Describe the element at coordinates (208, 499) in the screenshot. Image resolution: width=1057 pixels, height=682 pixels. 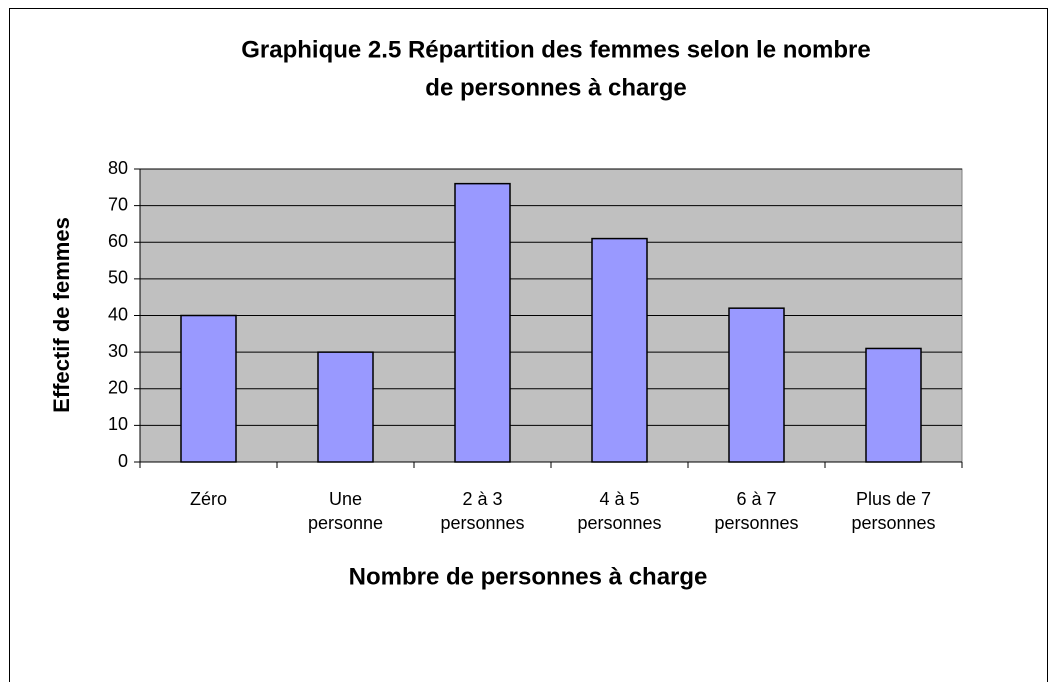
I see `x-tick-label: Zéro` at that location.